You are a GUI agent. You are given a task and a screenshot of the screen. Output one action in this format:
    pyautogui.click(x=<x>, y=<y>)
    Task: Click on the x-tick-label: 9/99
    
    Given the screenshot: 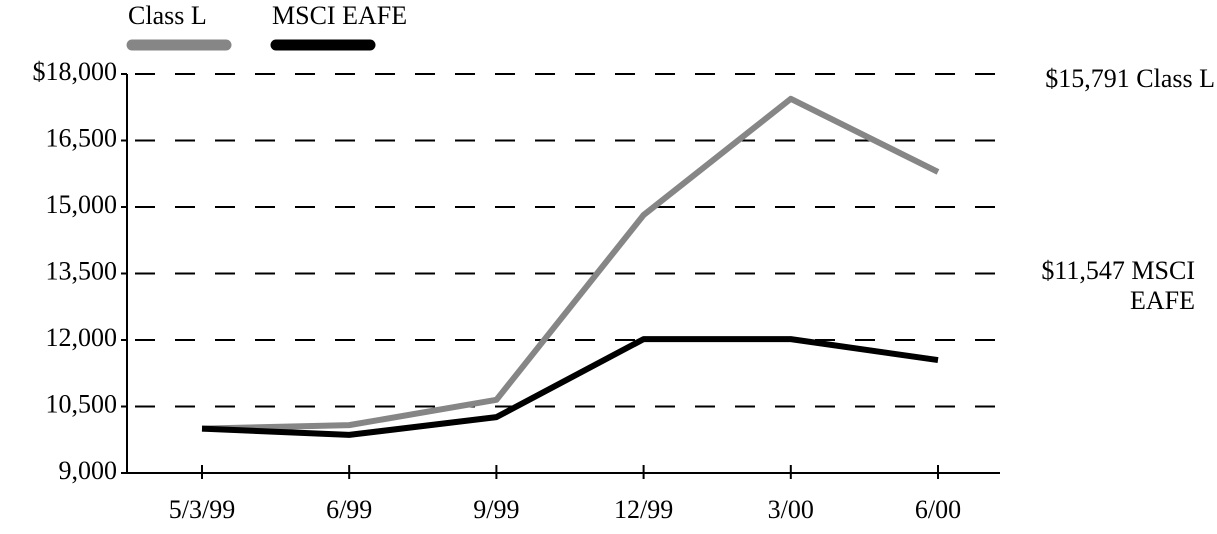 What is the action you would take?
    pyautogui.click(x=496, y=509)
    